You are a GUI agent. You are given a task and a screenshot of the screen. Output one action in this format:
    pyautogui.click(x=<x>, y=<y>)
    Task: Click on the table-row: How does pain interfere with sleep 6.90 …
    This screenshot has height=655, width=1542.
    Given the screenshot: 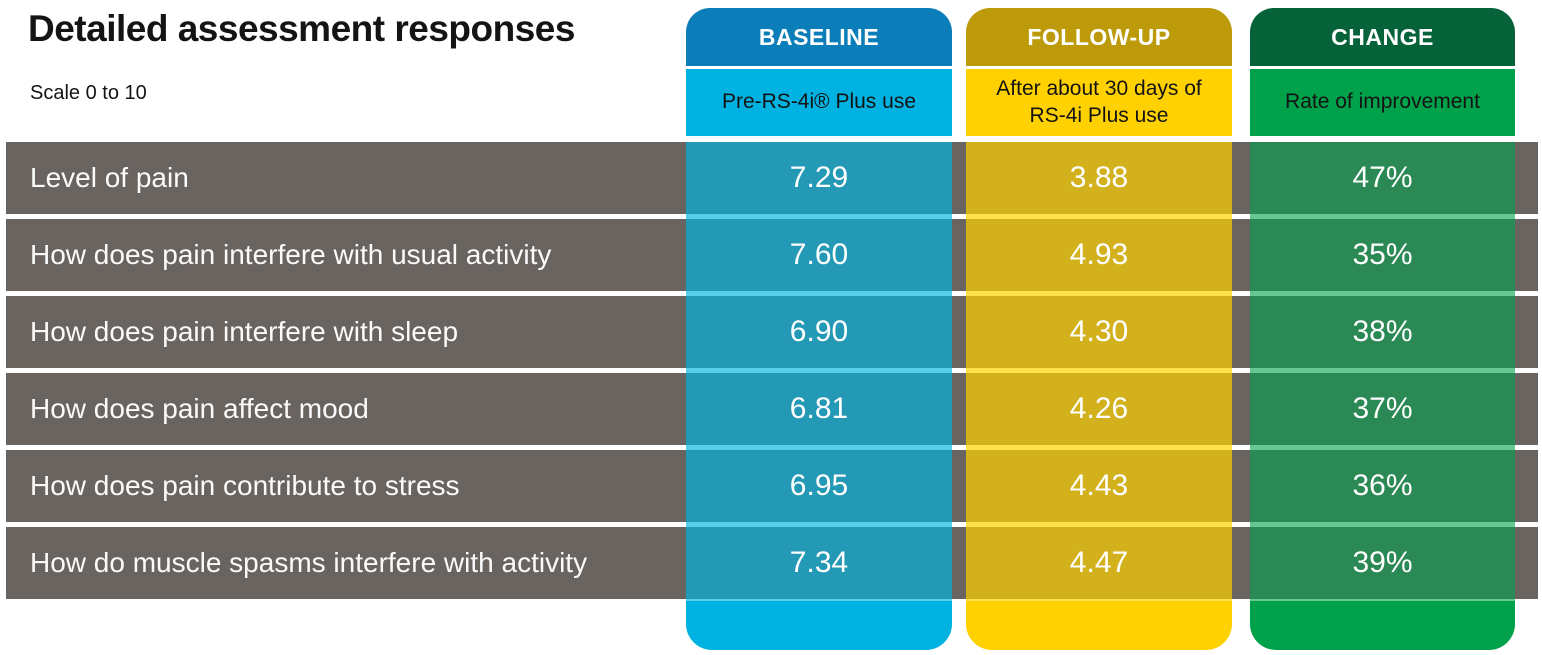 What is the action you would take?
    pyautogui.click(x=772, y=332)
    